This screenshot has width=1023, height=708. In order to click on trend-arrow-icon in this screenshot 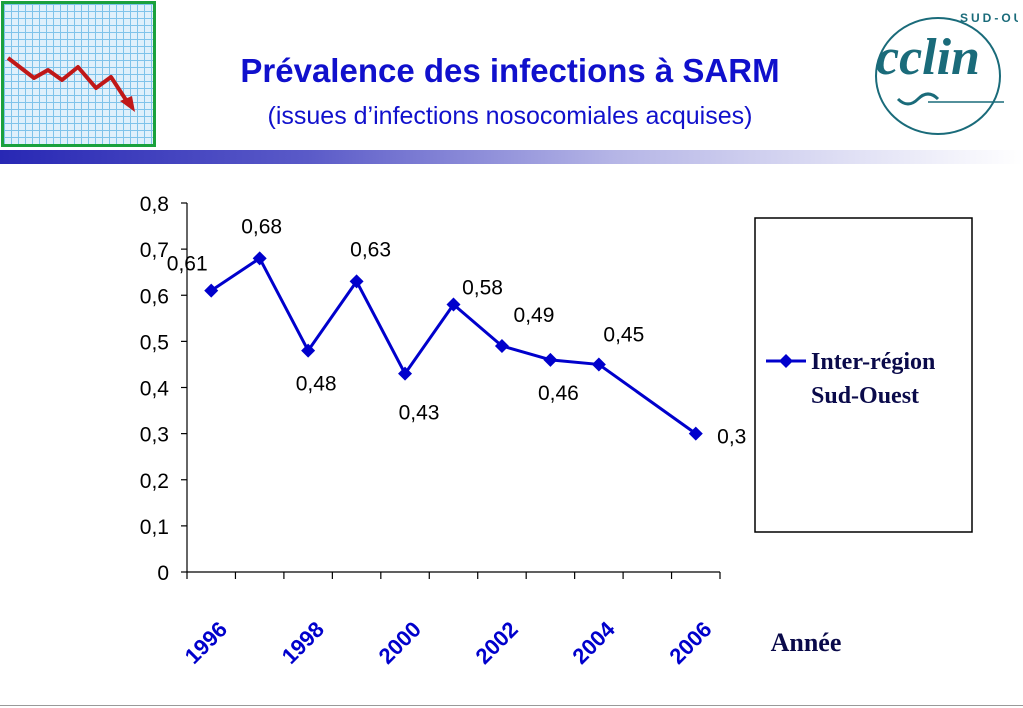, I will do `click(70, 84)`.